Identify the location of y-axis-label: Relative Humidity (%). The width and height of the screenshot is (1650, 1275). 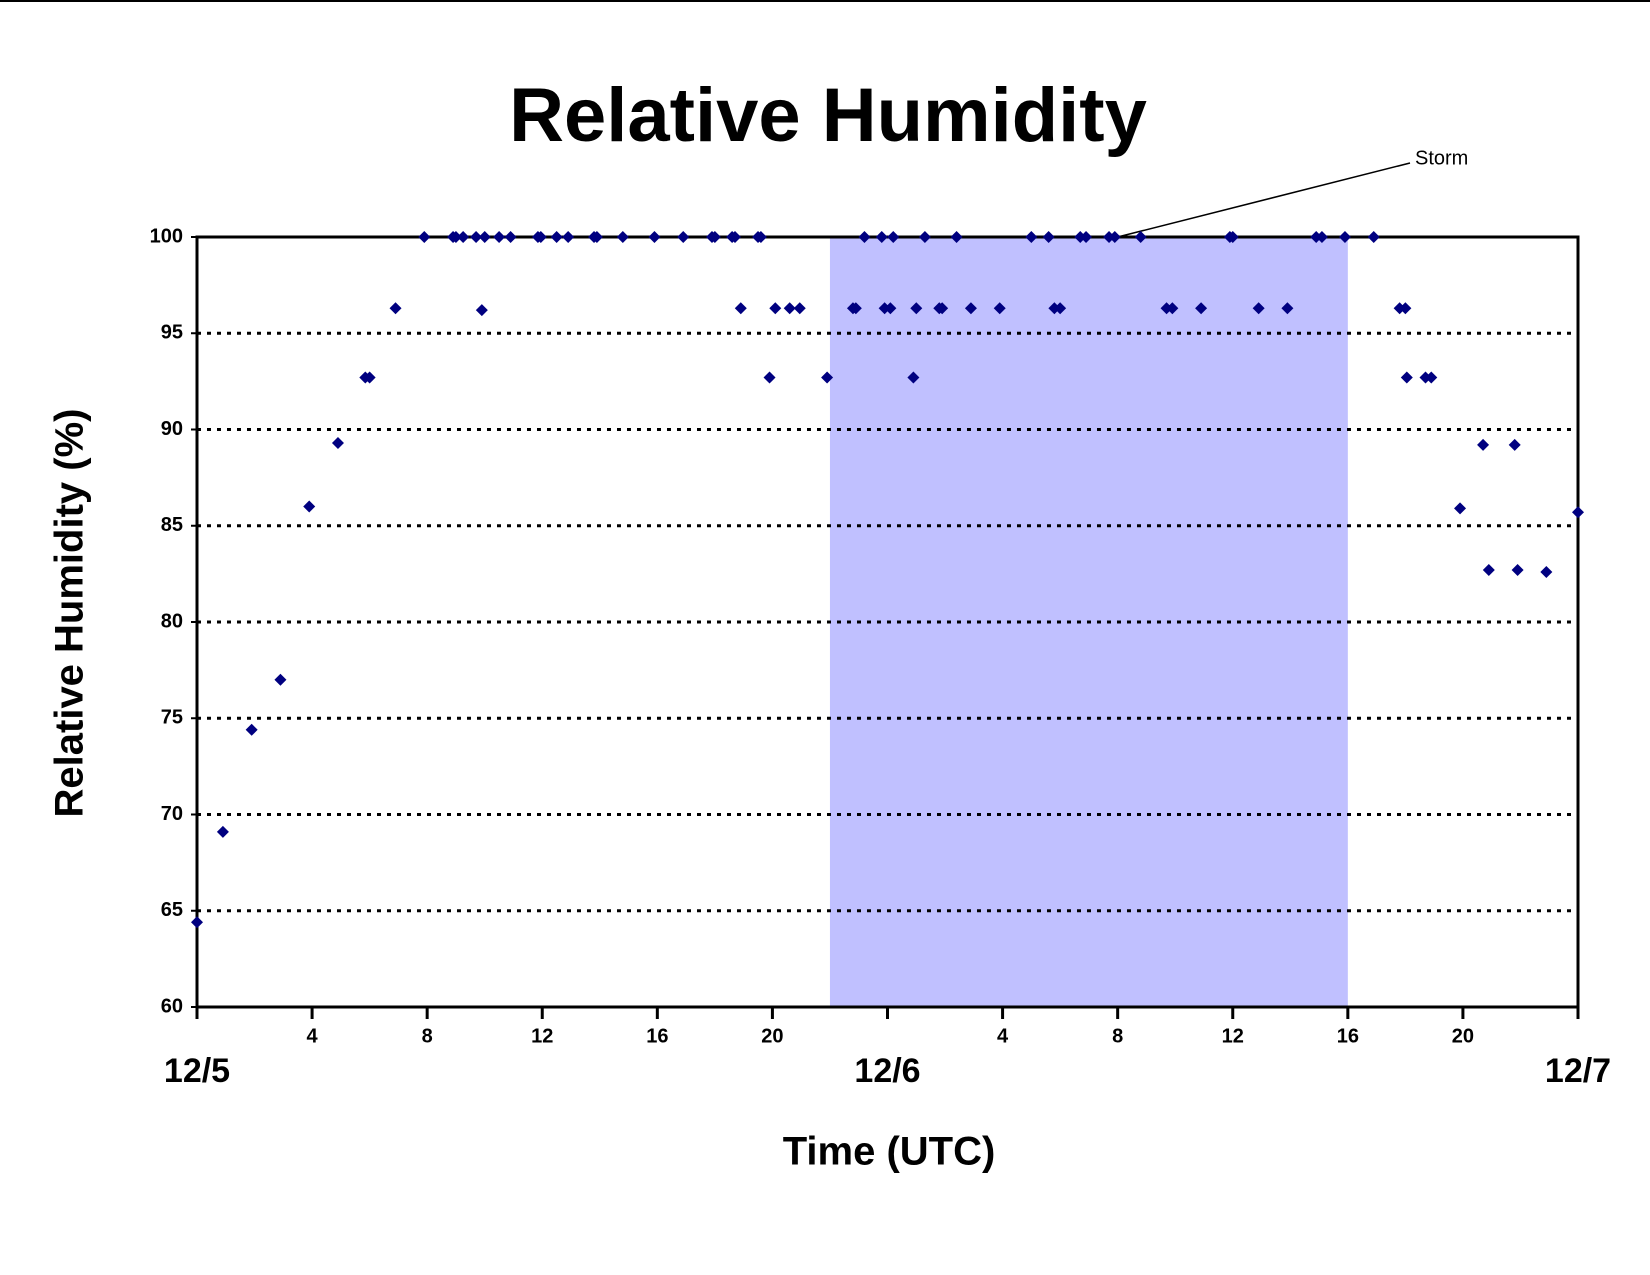
(70, 613).